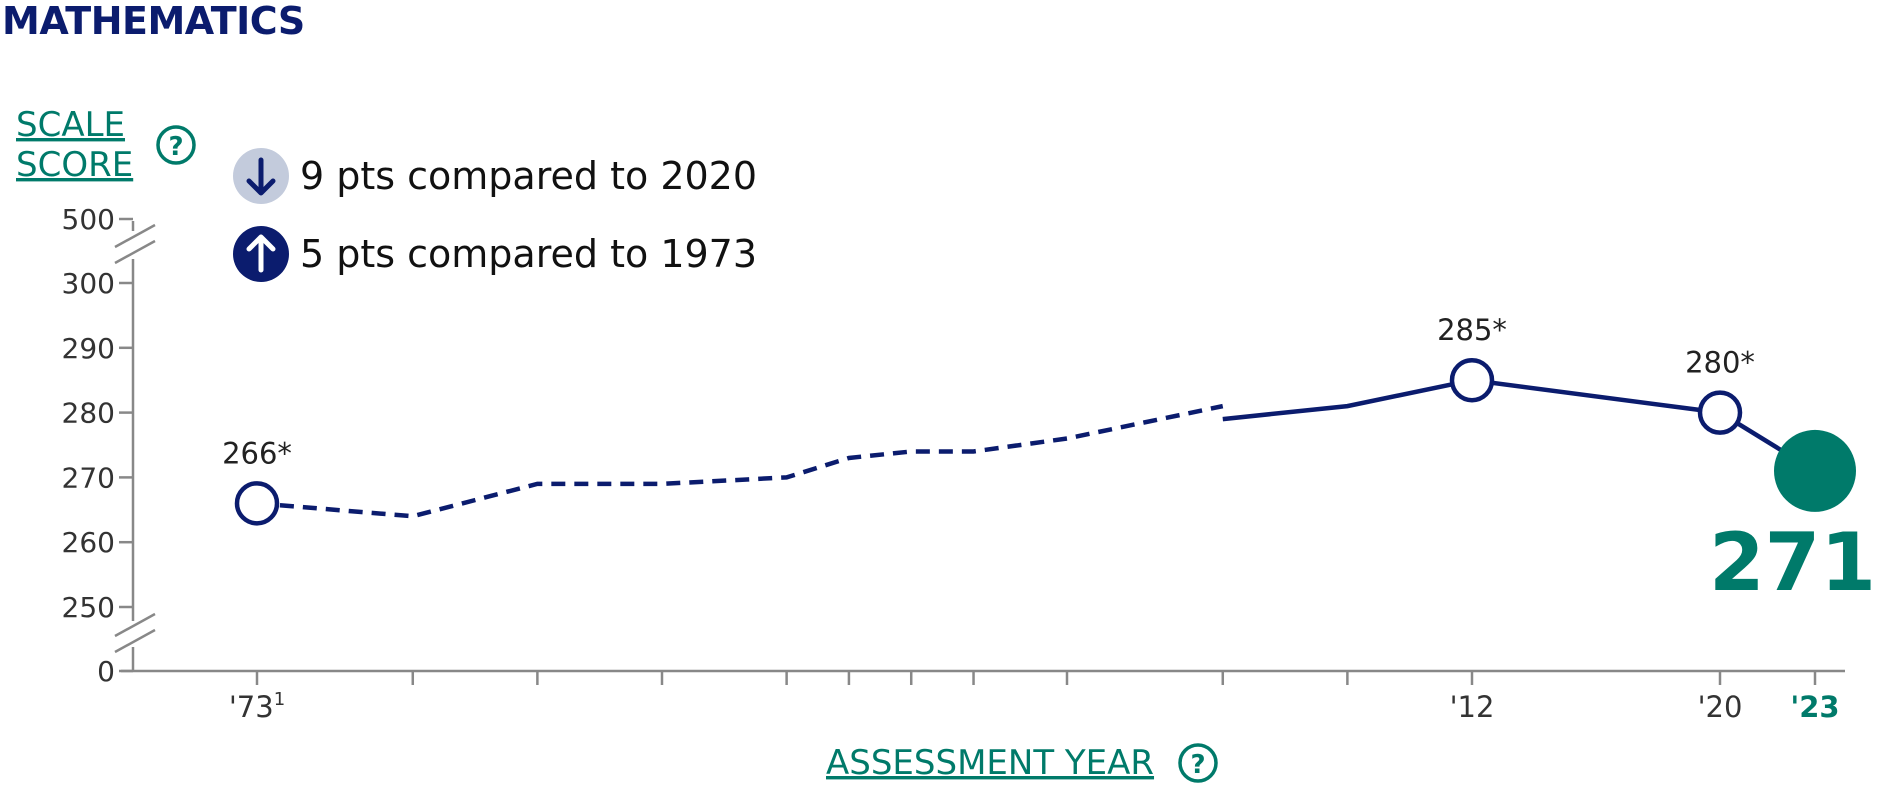 Image resolution: width=1877 pixels, height=789 pixels. I want to click on latest-score-value: 271, so click(1792, 562).